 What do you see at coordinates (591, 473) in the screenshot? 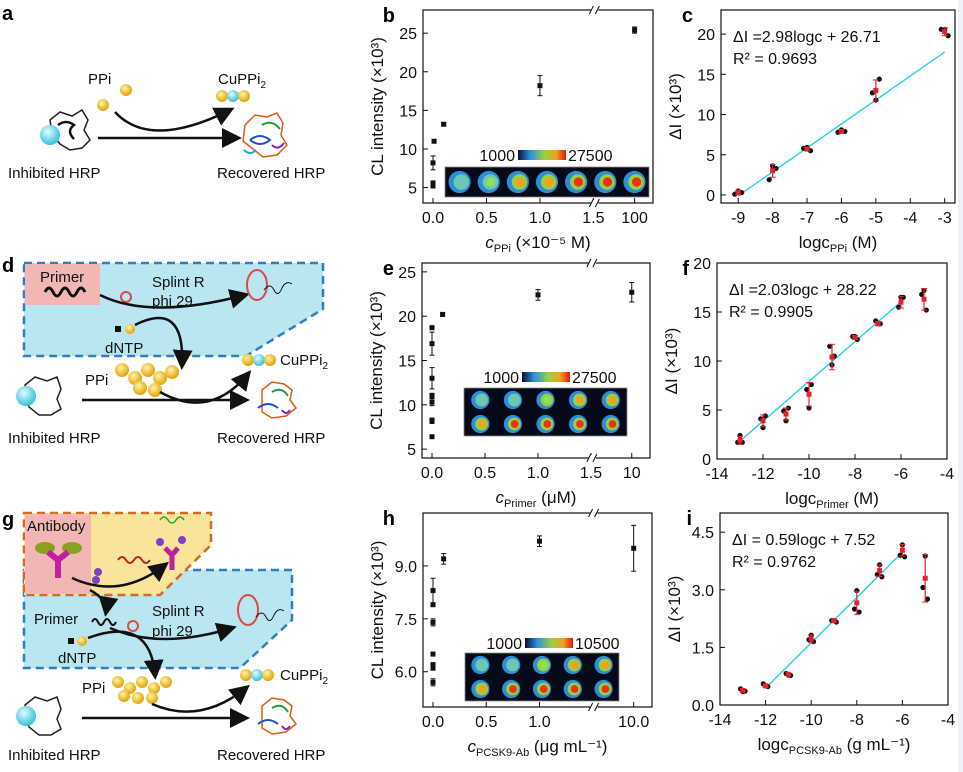
I see `x-tick-label: 1.5` at bounding box center [591, 473].